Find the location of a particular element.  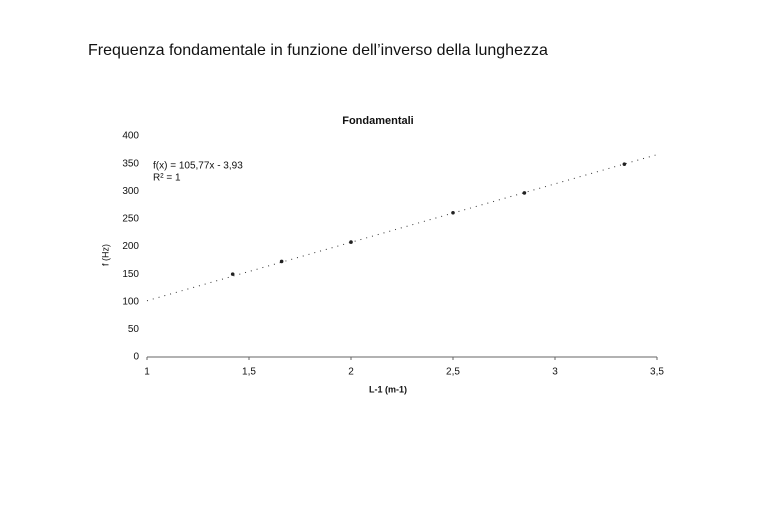

y-axis-label: f (Hz) is located at coordinates (105, 255).